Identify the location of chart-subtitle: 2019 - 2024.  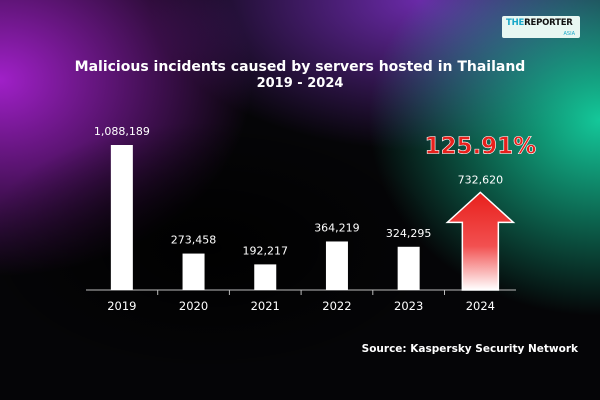
(300, 83).